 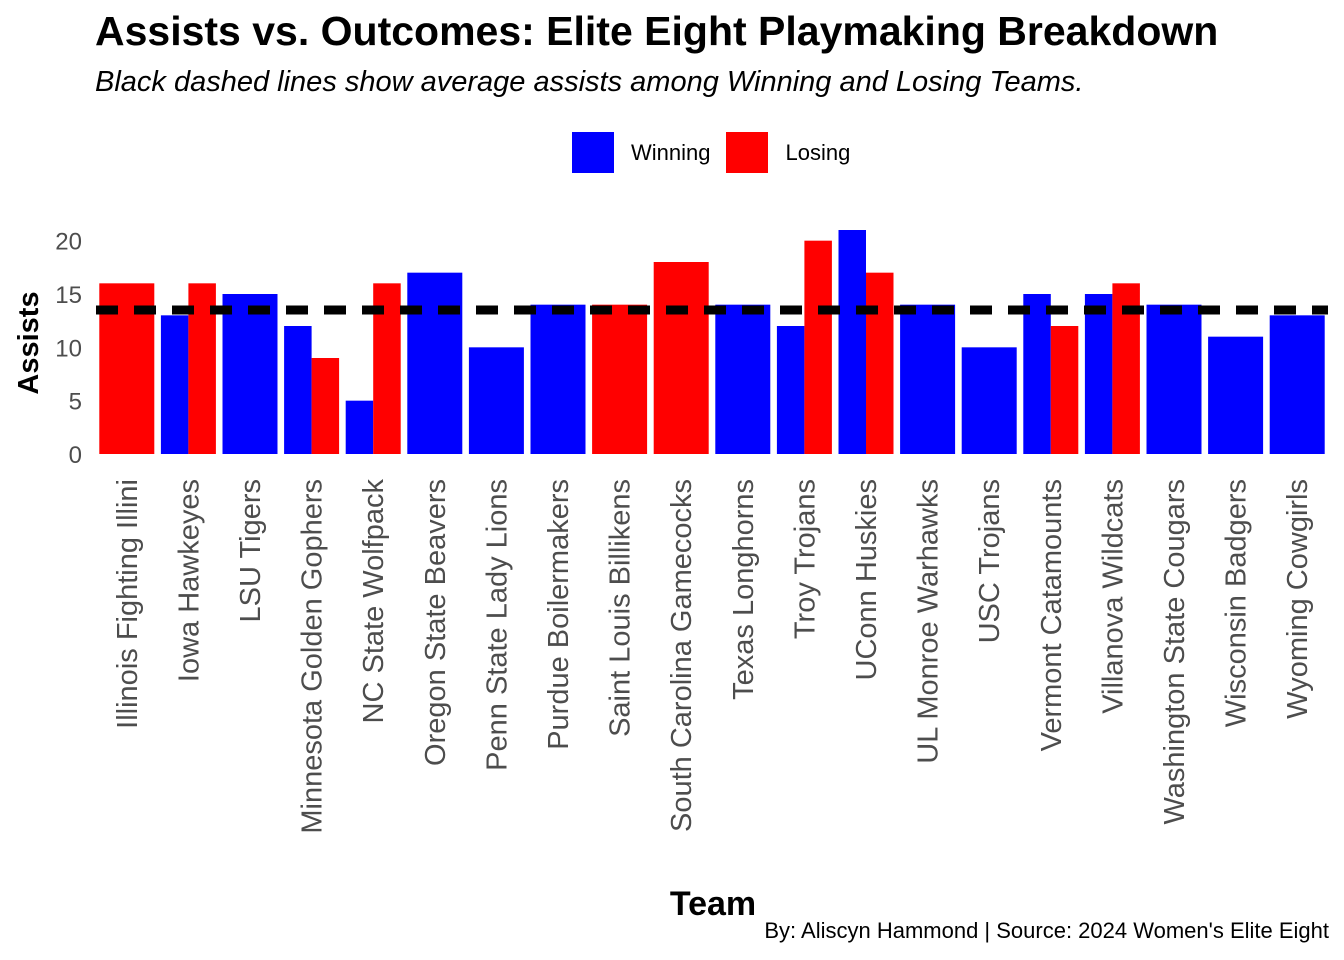 What do you see at coordinates (128, 604) in the screenshot?
I see `x-tick-label-illinois-fighting-illini: Illinois Fighting Illini` at bounding box center [128, 604].